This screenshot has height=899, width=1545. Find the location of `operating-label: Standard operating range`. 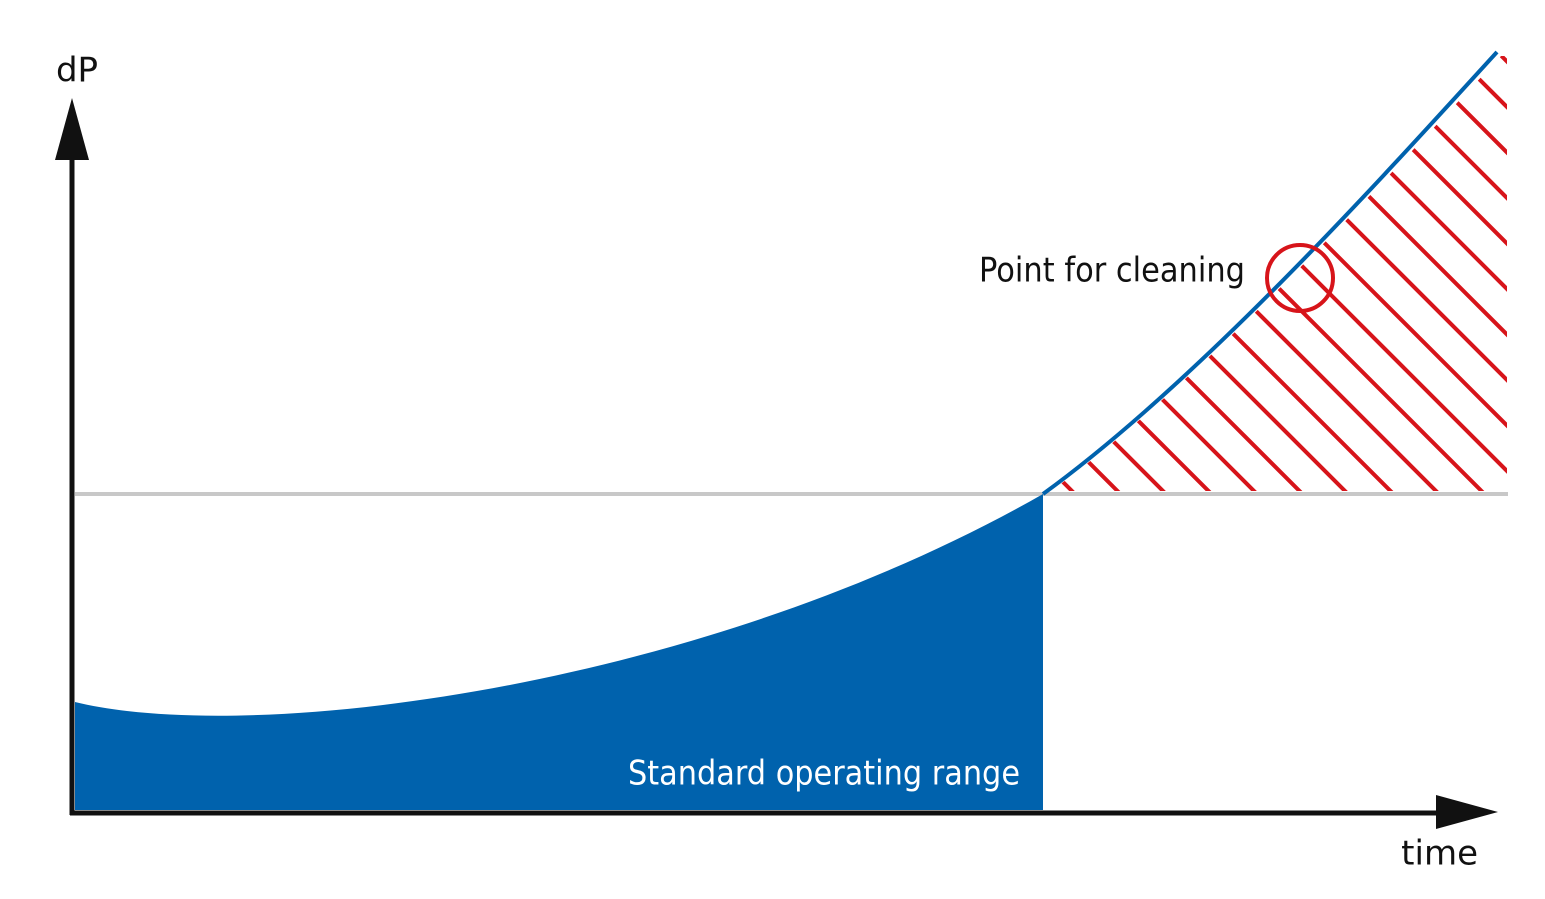

operating-label: Standard operating range is located at coordinates (824, 774).